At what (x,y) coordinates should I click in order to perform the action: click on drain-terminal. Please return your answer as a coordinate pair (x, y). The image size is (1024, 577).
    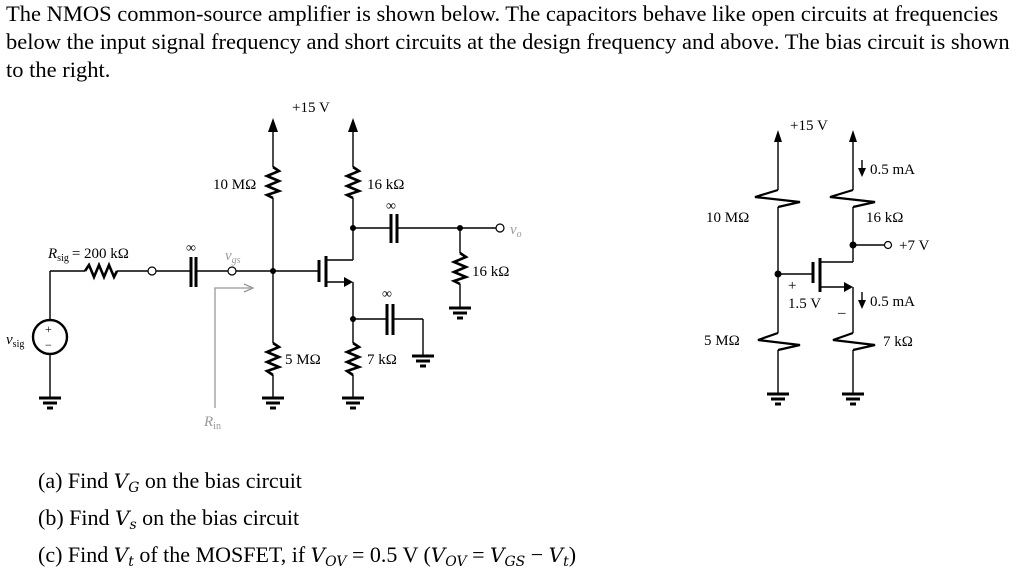
    Looking at the image, I should click on (888, 245).